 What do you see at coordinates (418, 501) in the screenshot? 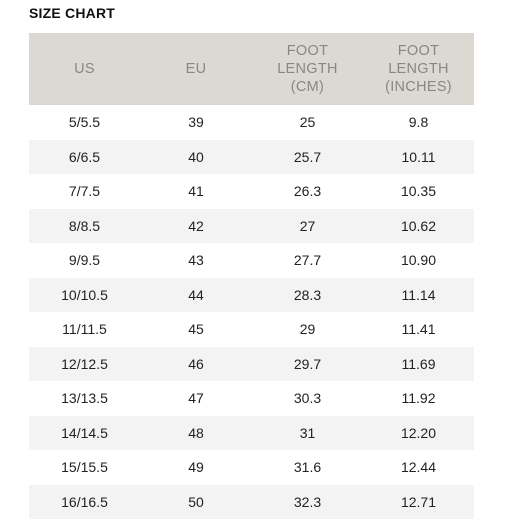
I see `foot-length-inches-cell: 12.71` at bounding box center [418, 501].